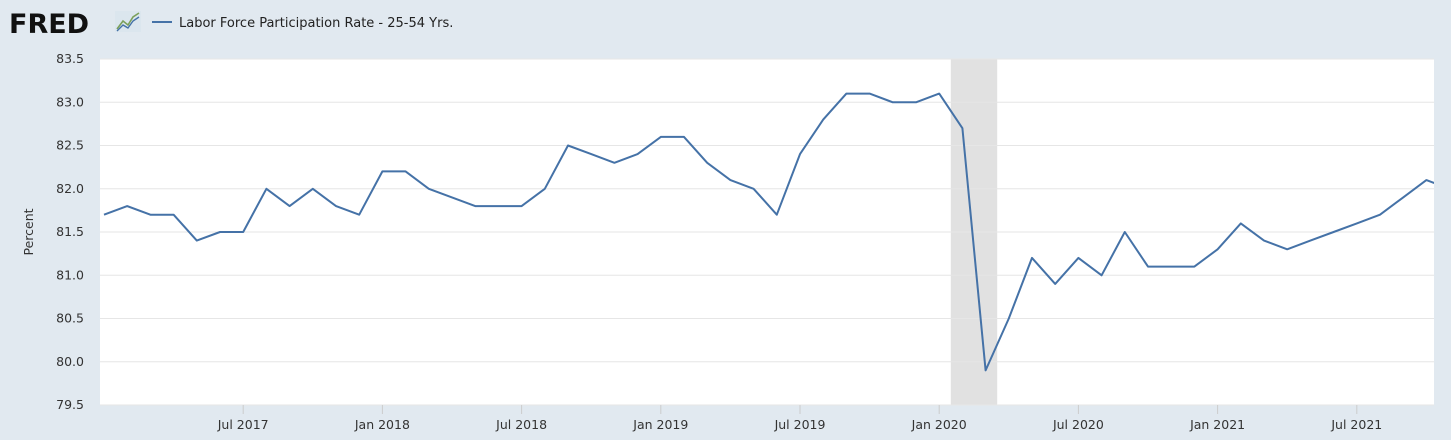  Describe the element at coordinates (128, 21) in the screenshot. I see `chart-line-icon` at that location.